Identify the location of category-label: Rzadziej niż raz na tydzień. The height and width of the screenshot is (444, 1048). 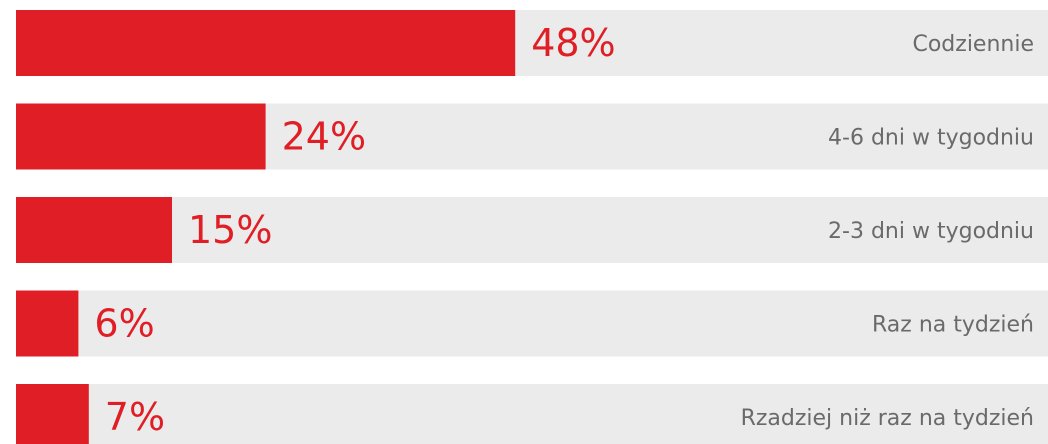
(887, 418).